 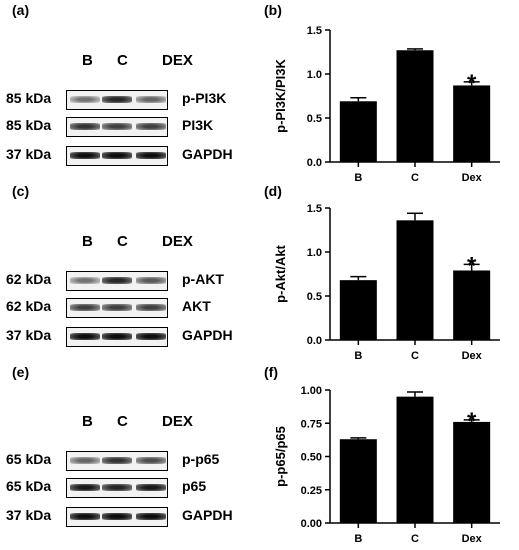 What do you see at coordinates (194, 486) in the screenshot?
I see `protein-label: p65` at bounding box center [194, 486].